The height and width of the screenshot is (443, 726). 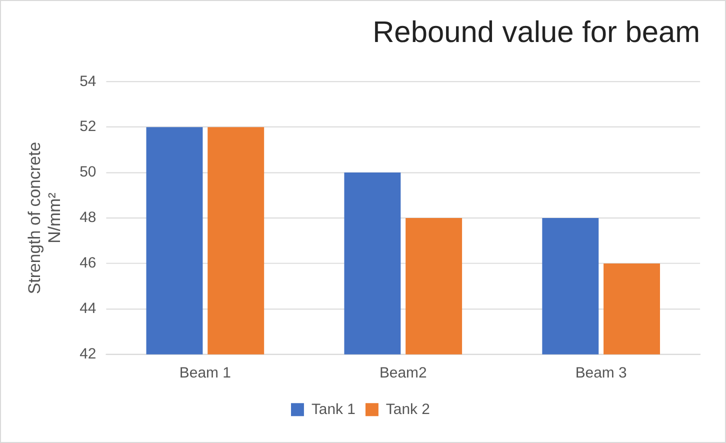 What do you see at coordinates (88, 81) in the screenshot?
I see `y-tick-label: 54` at bounding box center [88, 81].